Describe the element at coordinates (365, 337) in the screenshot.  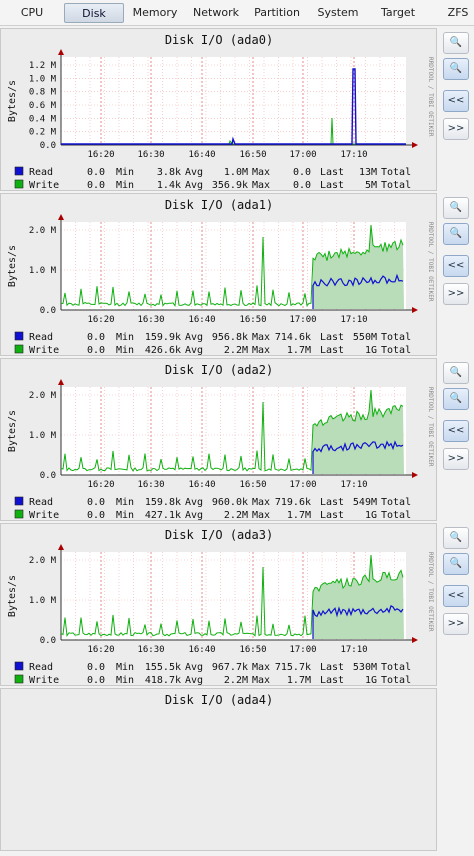
I see `read-last-value: 550M` at that location.